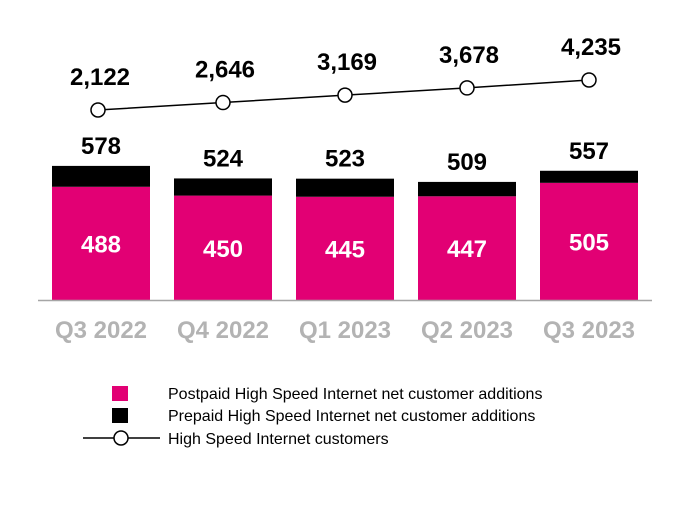 The width and height of the screenshot is (690, 505). What do you see at coordinates (225, 70) in the screenshot?
I see `line-data-label: 2,646` at bounding box center [225, 70].